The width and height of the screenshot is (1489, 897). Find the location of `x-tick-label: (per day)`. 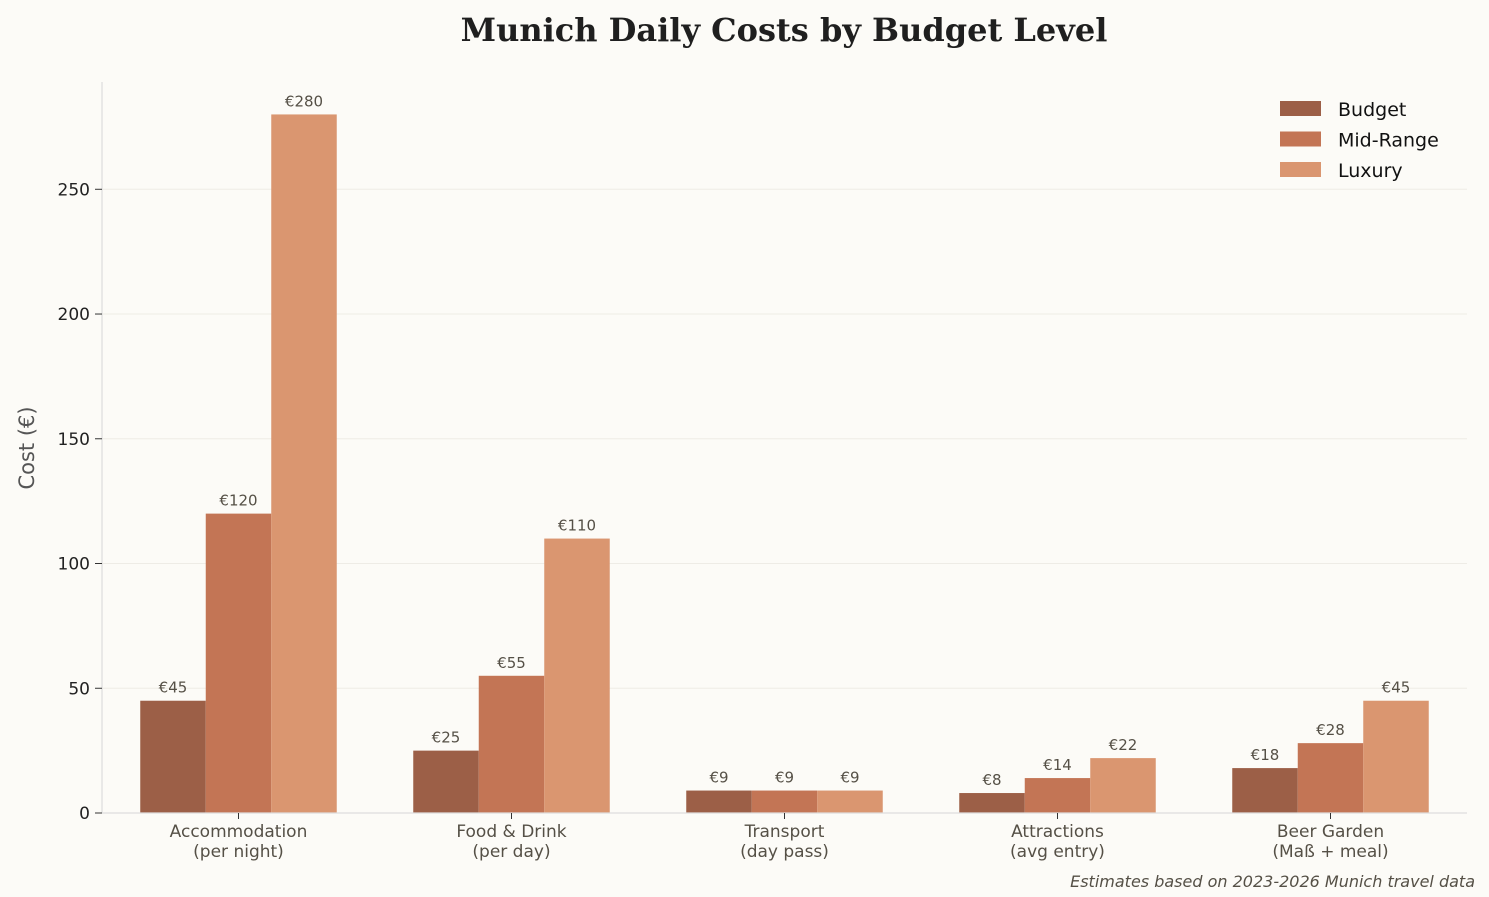

x-tick-label: (per day) is located at coordinates (511, 852).